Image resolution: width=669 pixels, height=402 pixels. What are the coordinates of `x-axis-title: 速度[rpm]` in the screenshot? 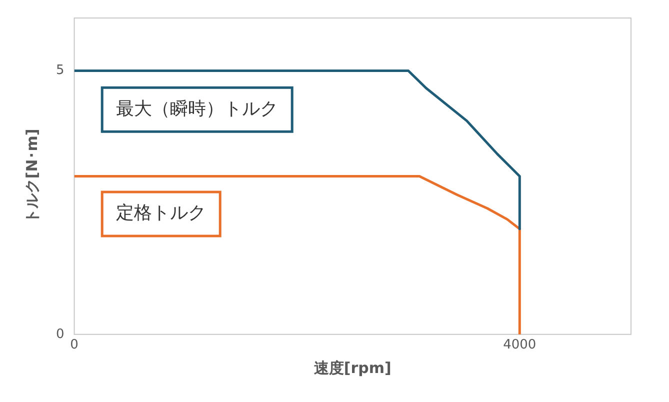 It's located at (353, 367).